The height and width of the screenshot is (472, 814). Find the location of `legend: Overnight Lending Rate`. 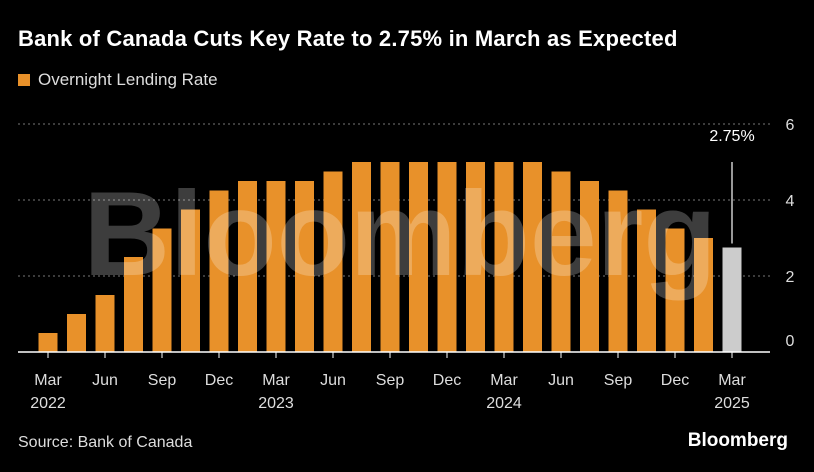

legend: Overnight Lending Rate is located at coordinates (118, 80).